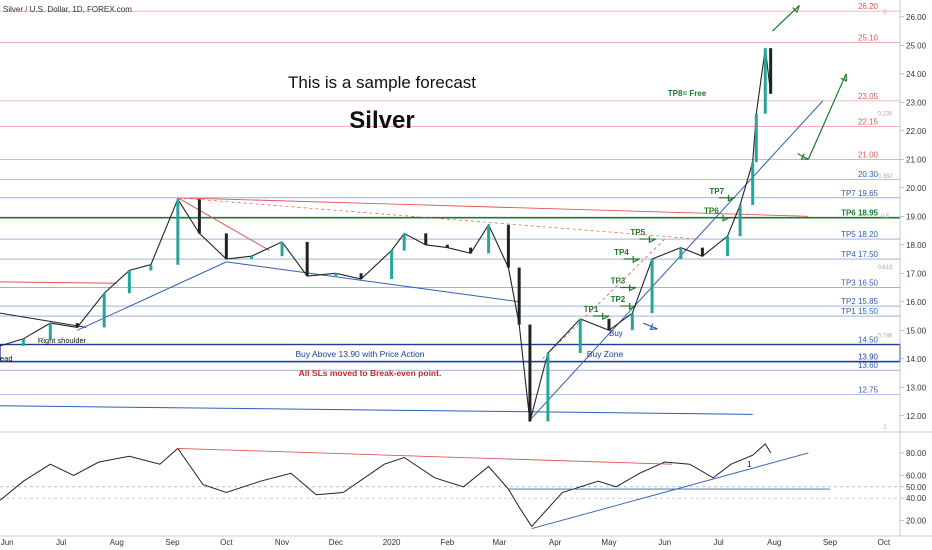 The image size is (932, 550). What do you see at coordinates (859, 234) in the screenshot?
I see `level-label: TP5 18.20` at bounding box center [859, 234].